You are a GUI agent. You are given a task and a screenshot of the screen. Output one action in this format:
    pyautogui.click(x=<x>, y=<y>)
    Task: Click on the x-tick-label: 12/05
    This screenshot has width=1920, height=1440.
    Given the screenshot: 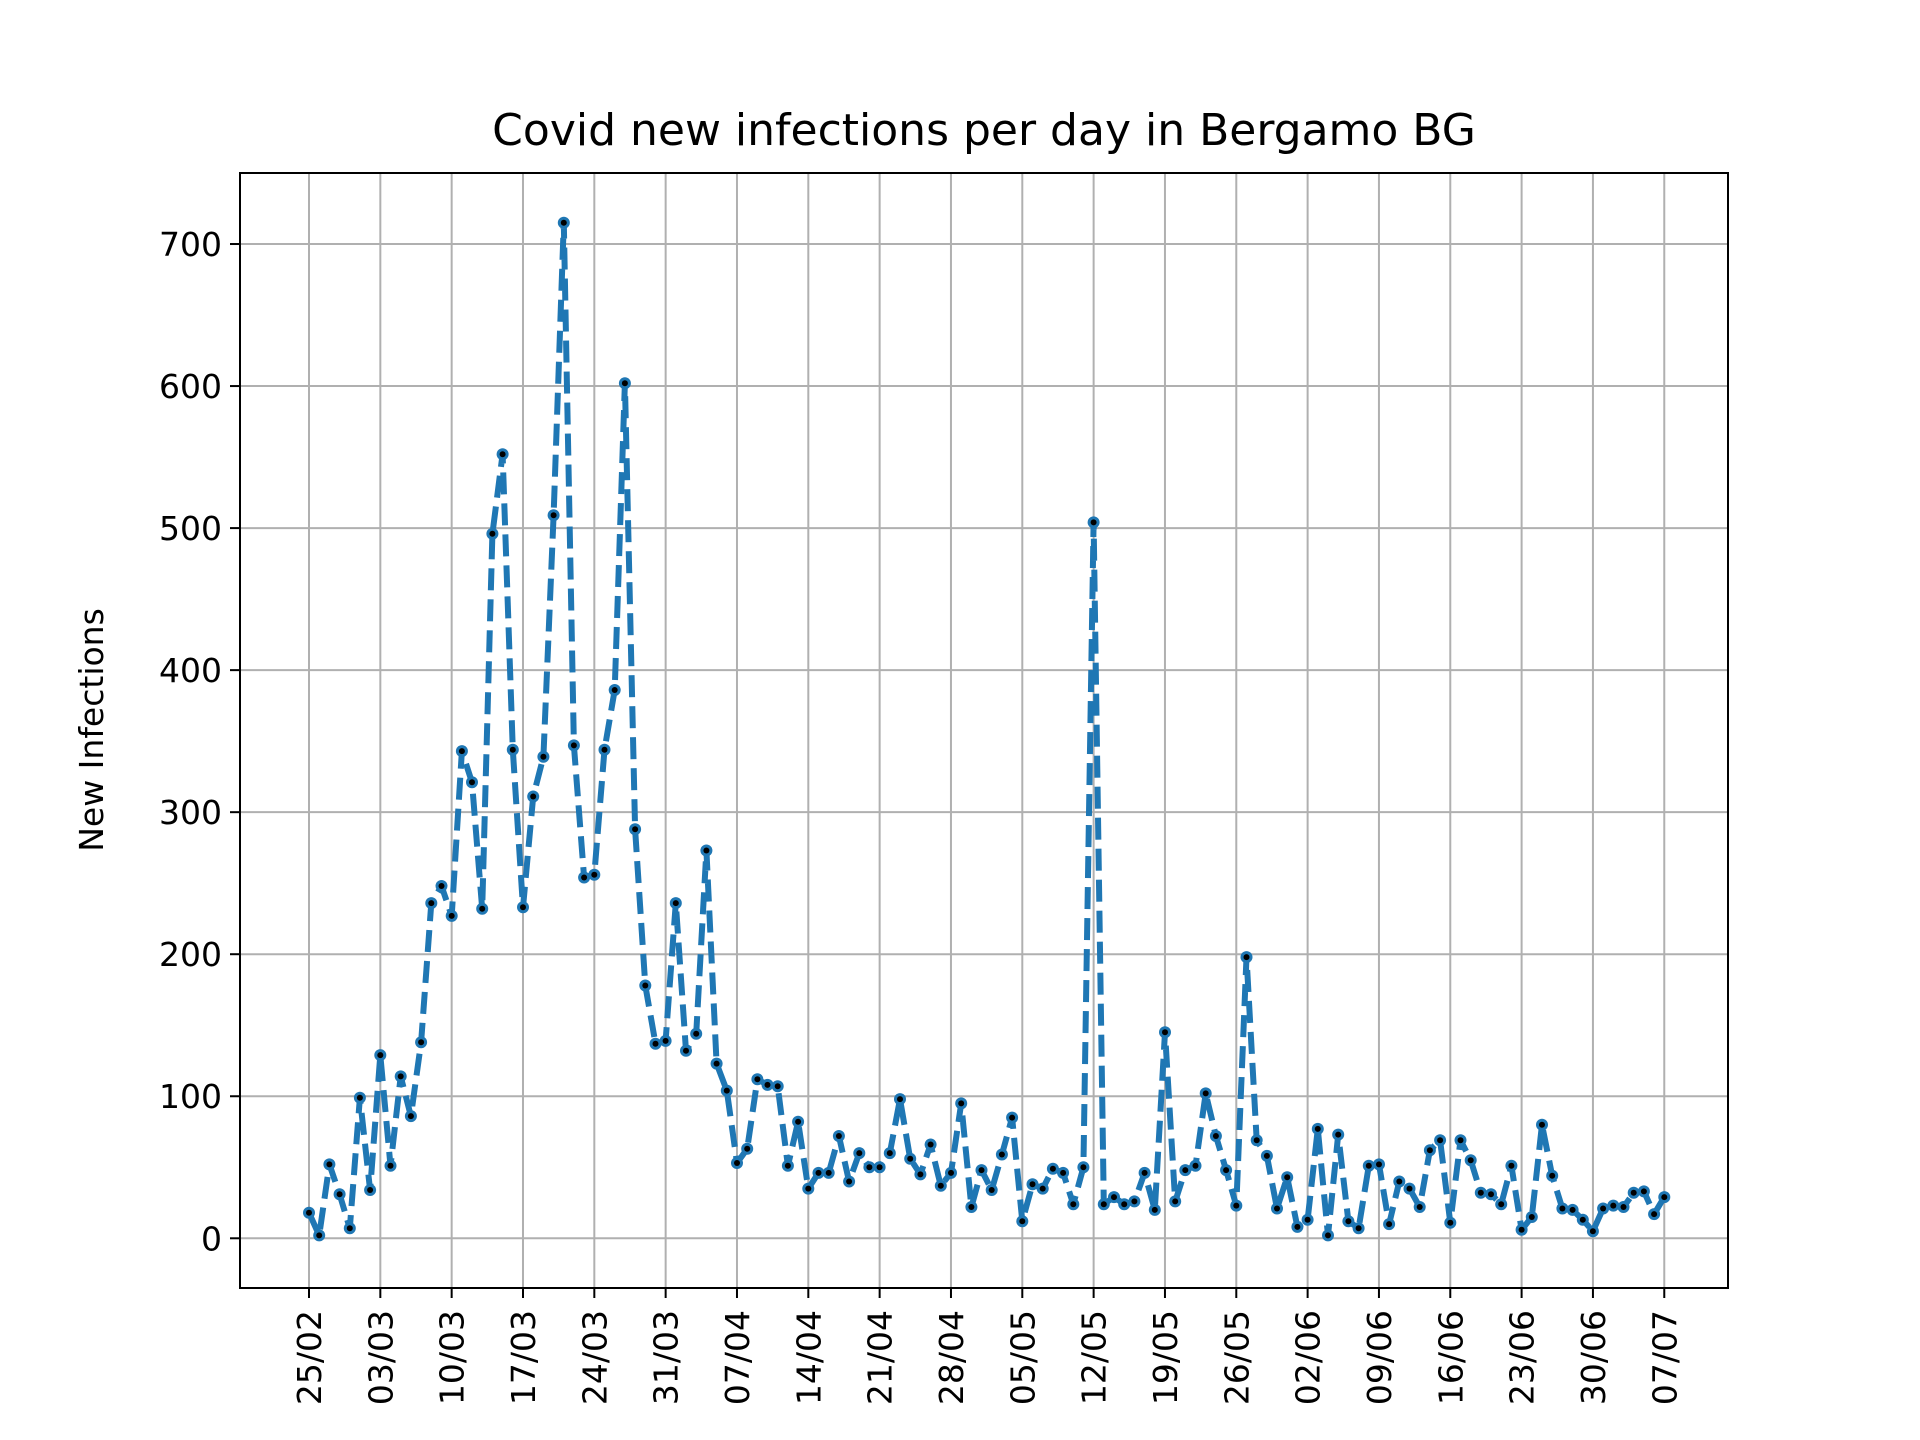 What is the action you would take?
    pyautogui.click(x=1094, y=1357)
    